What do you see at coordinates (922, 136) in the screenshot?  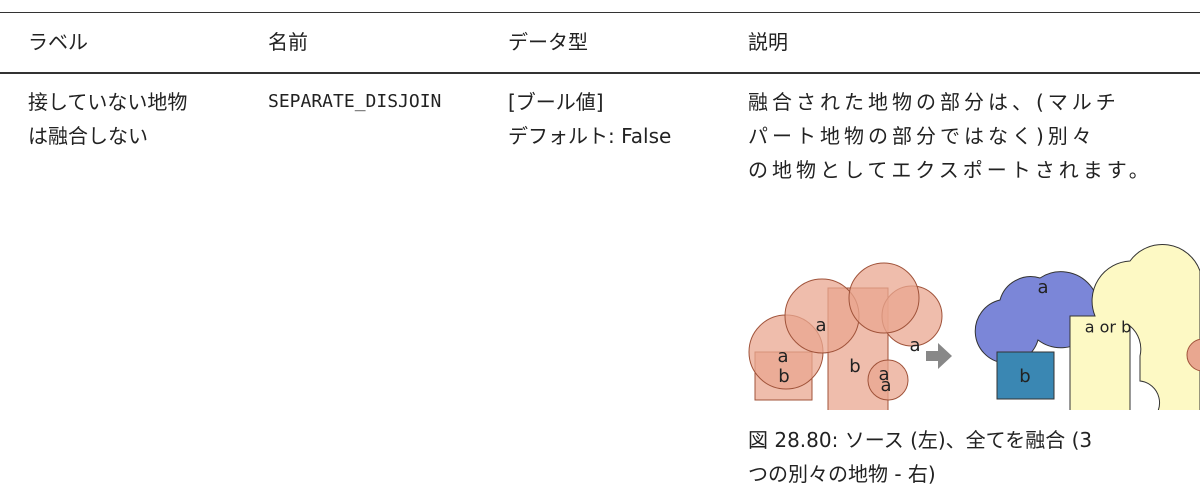 I see `description-line: パート地物の部分ではなく)別々` at bounding box center [922, 136].